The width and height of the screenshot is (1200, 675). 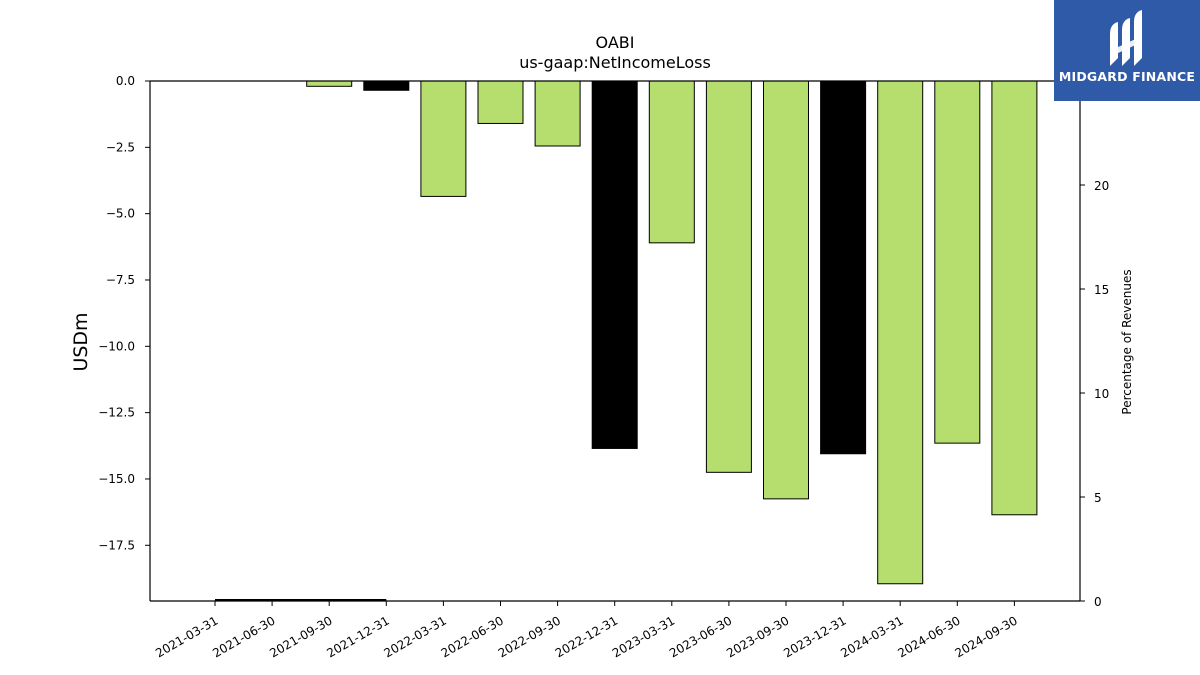 I want to click on brand-logo: MIDGARD FINANCE, so click(x=1127, y=50).